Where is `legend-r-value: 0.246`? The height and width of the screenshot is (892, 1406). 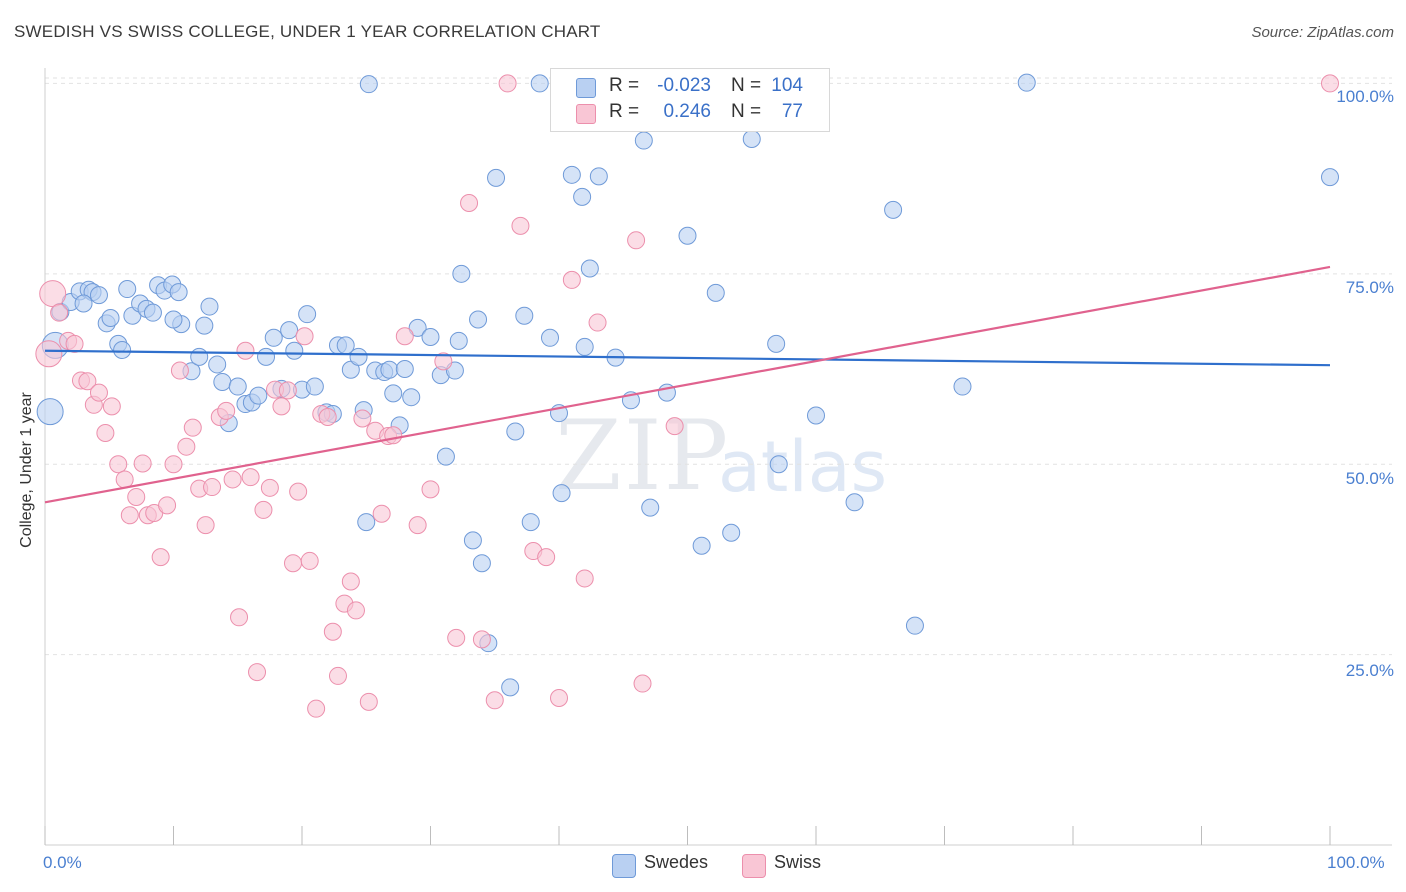
legend-r-value: 0.246 is located at coordinates (687, 111).